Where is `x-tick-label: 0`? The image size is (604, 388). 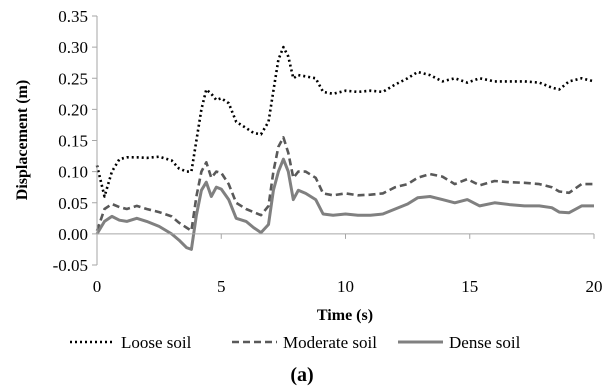
x-tick-label: 0 is located at coordinates (97, 286).